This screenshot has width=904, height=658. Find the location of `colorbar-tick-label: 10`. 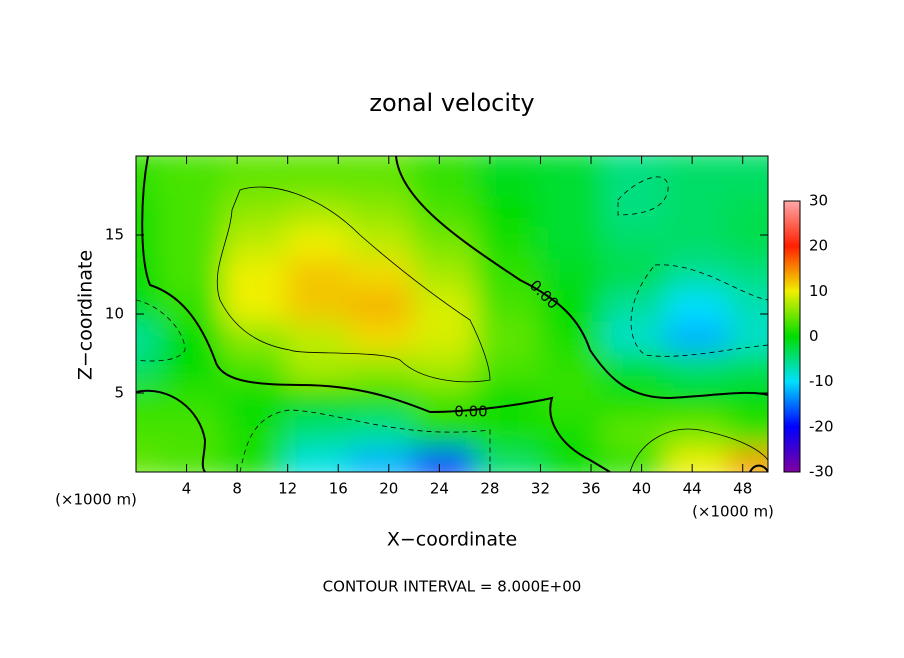

colorbar-tick-label: 10 is located at coordinates (818, 291).